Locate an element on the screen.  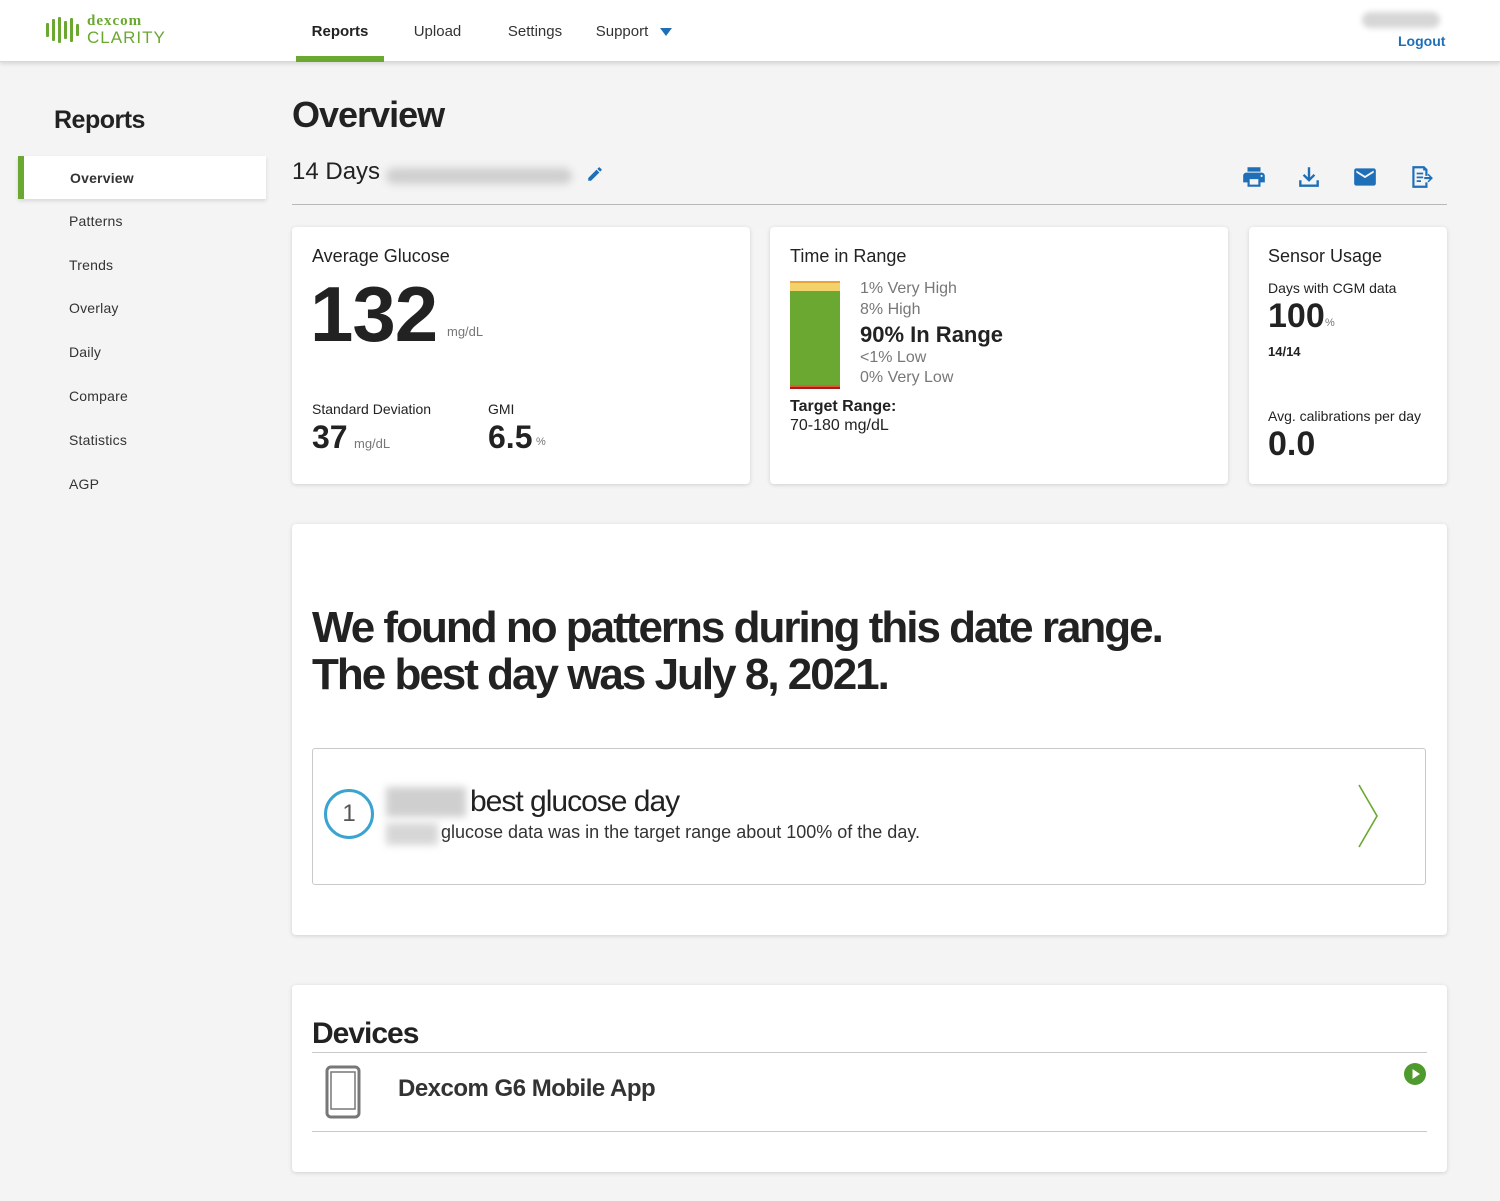
average-glucose-value: 132 is located at coordinates (374, 314).